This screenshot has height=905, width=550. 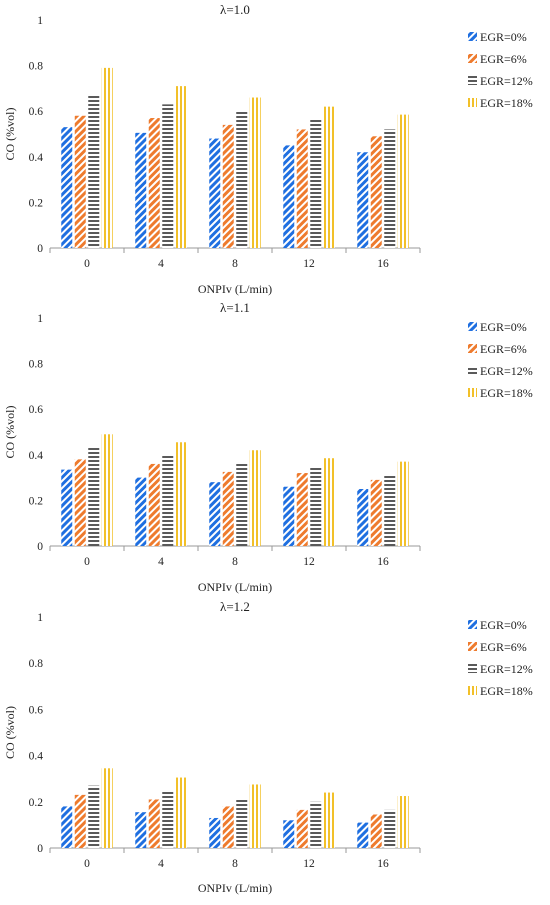 I want to click on chart-title: λ=1.1, so click(x=235, y=307).